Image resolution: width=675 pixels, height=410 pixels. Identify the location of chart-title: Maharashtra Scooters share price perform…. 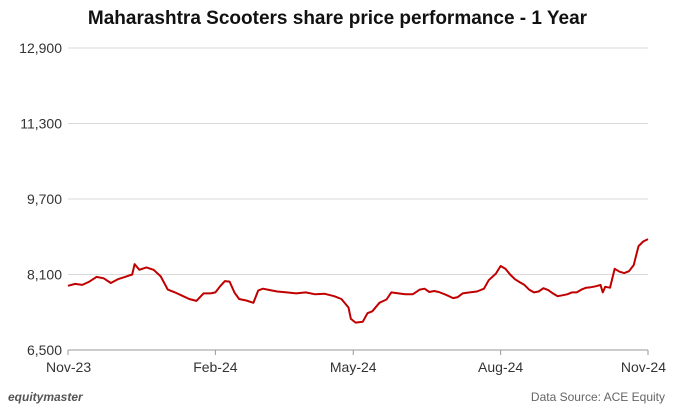
(337, 18).